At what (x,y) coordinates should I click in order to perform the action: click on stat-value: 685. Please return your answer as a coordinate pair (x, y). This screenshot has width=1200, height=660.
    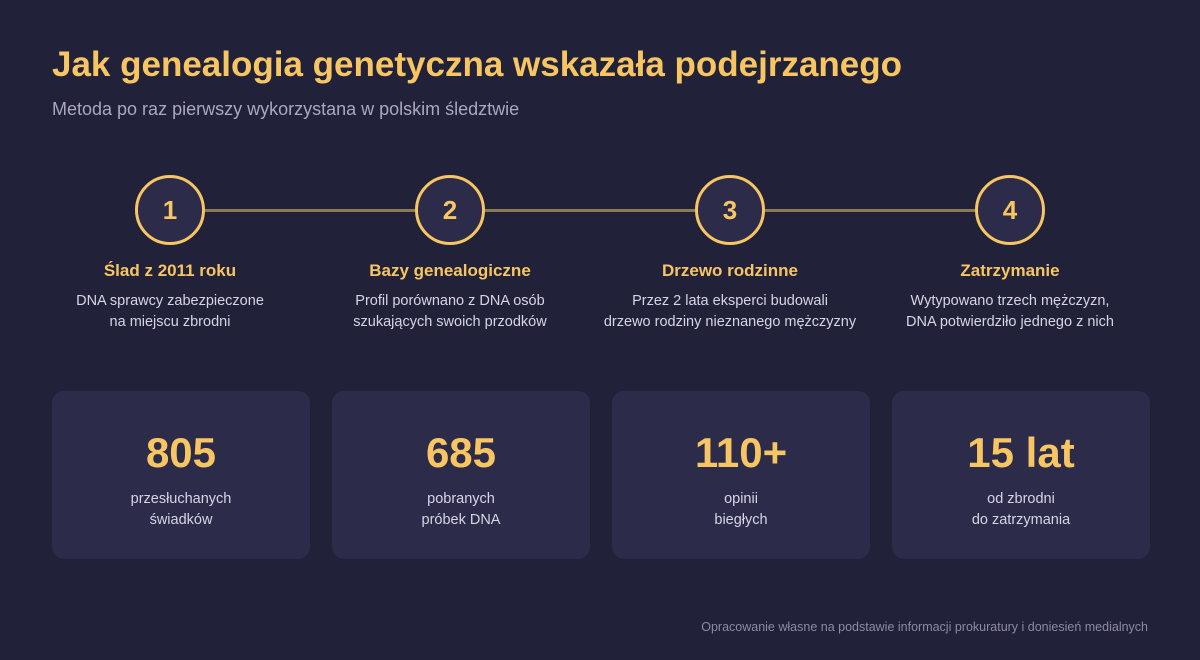
    Looking at the image, I should click on (461, 452).